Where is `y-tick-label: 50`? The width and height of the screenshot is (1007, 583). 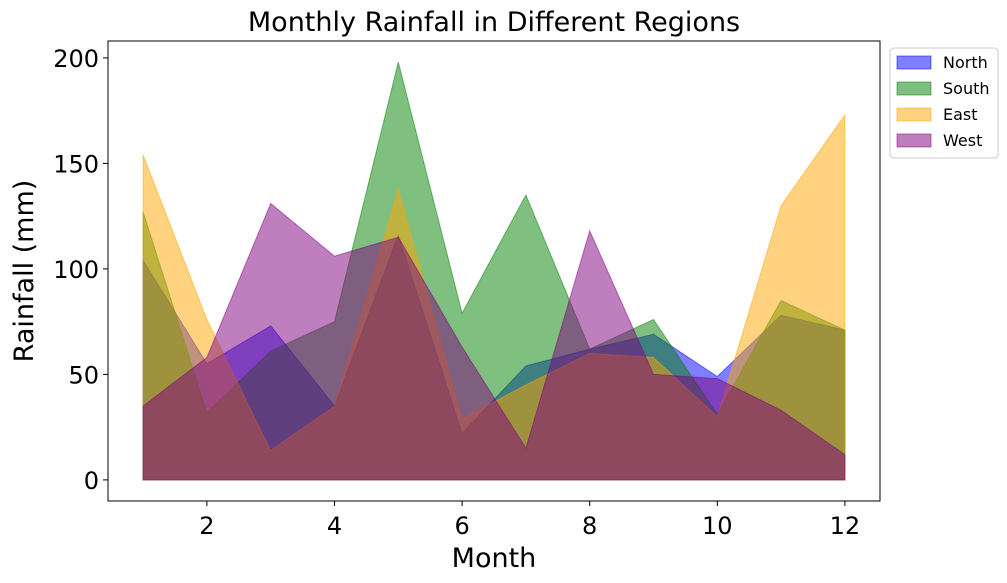 y-tick-label: 50 is located at coordinates (83, 375).